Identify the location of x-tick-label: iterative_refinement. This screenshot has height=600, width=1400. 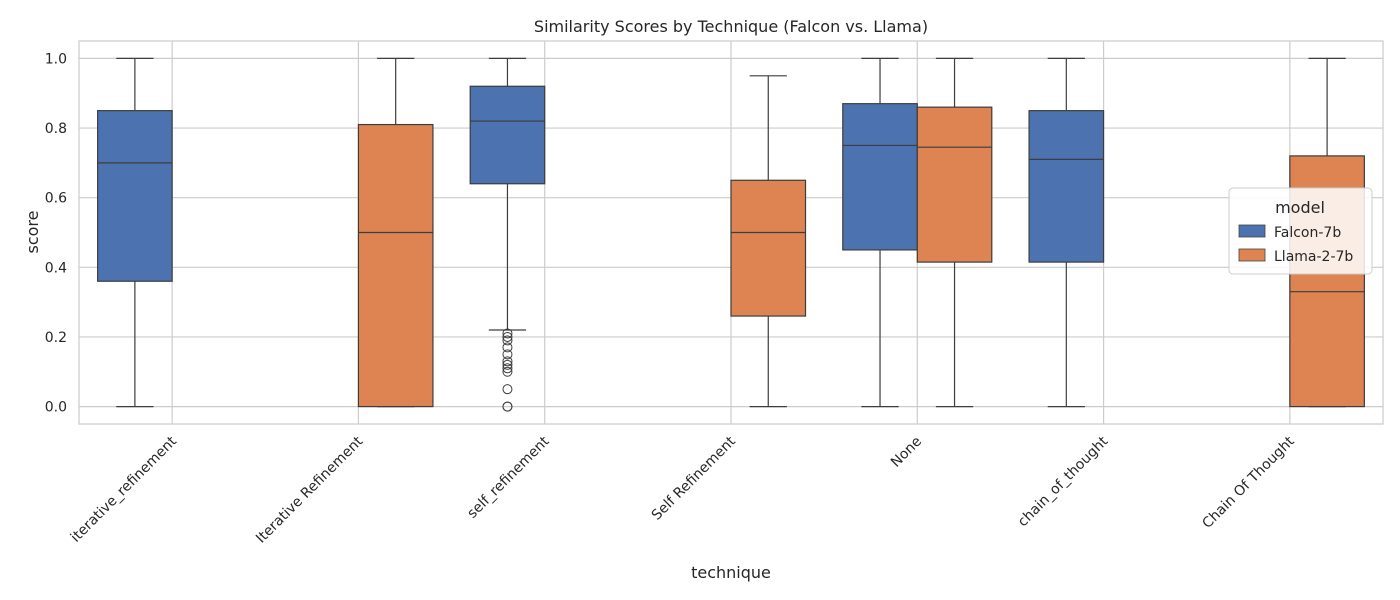
(124, 489).